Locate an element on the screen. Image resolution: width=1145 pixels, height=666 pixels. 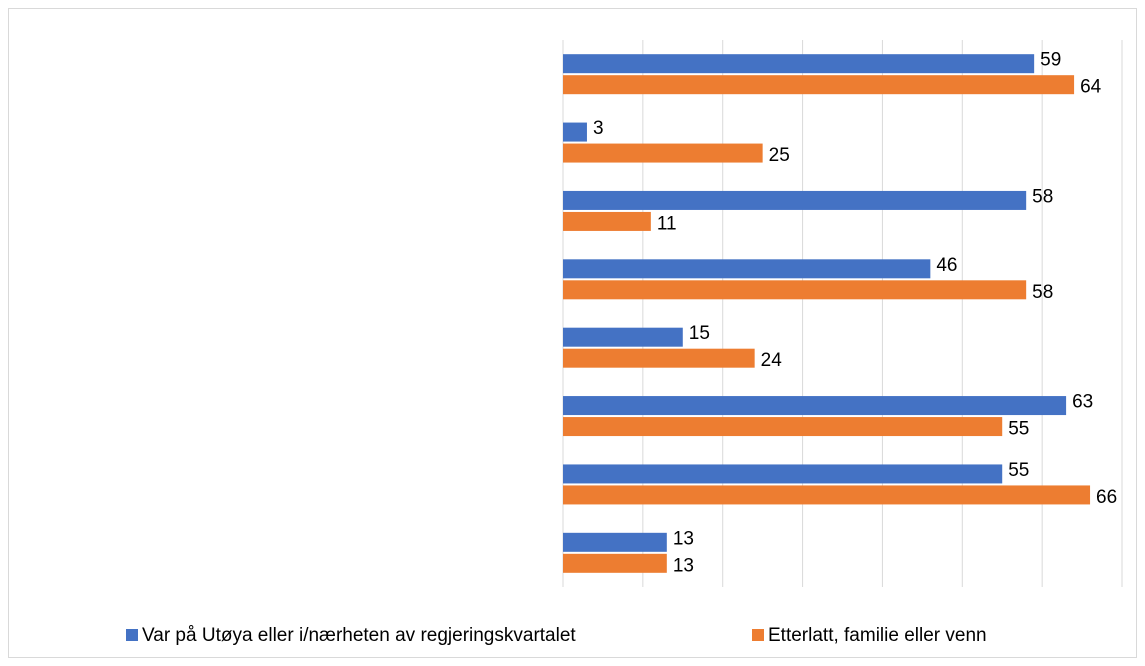
value-label: 11 is located at coordinates (667, 223).